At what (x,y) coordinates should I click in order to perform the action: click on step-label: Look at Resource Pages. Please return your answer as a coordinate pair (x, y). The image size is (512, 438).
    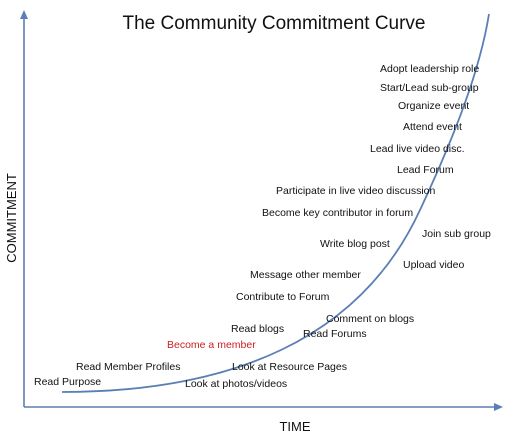
    Looking at the image, I should click on (289, 367).